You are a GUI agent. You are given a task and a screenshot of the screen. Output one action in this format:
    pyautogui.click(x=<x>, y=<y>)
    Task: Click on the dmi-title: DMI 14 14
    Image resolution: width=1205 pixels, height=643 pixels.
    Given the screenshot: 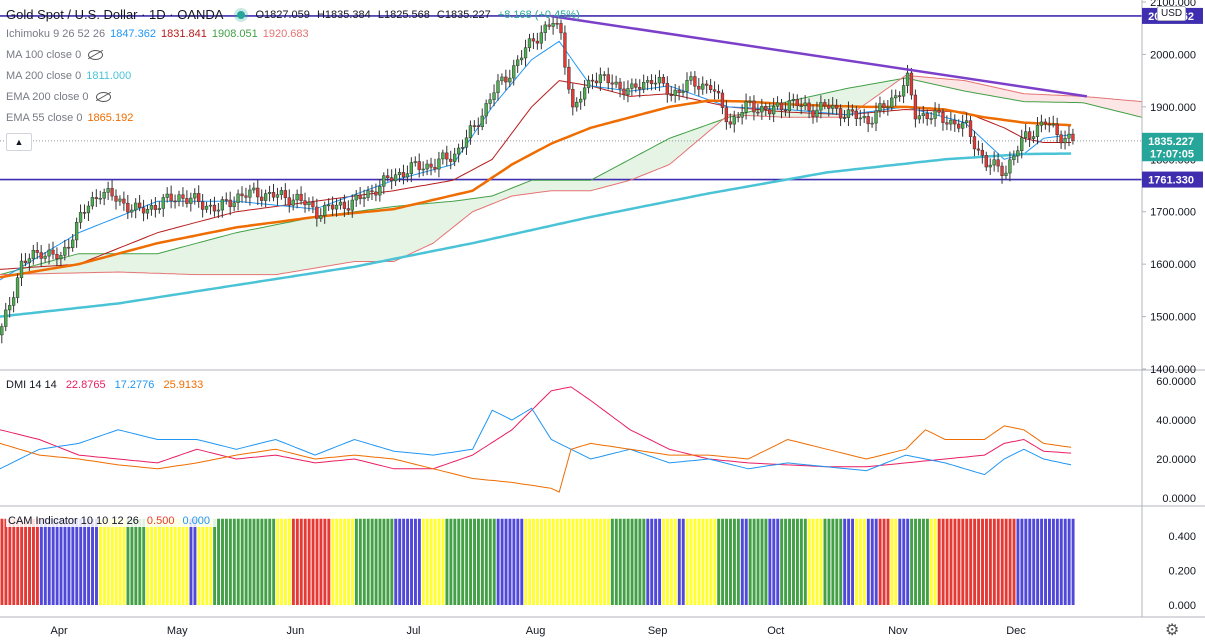 What is the action you would take?
    pyautogui.click(x=31, y=385)
    